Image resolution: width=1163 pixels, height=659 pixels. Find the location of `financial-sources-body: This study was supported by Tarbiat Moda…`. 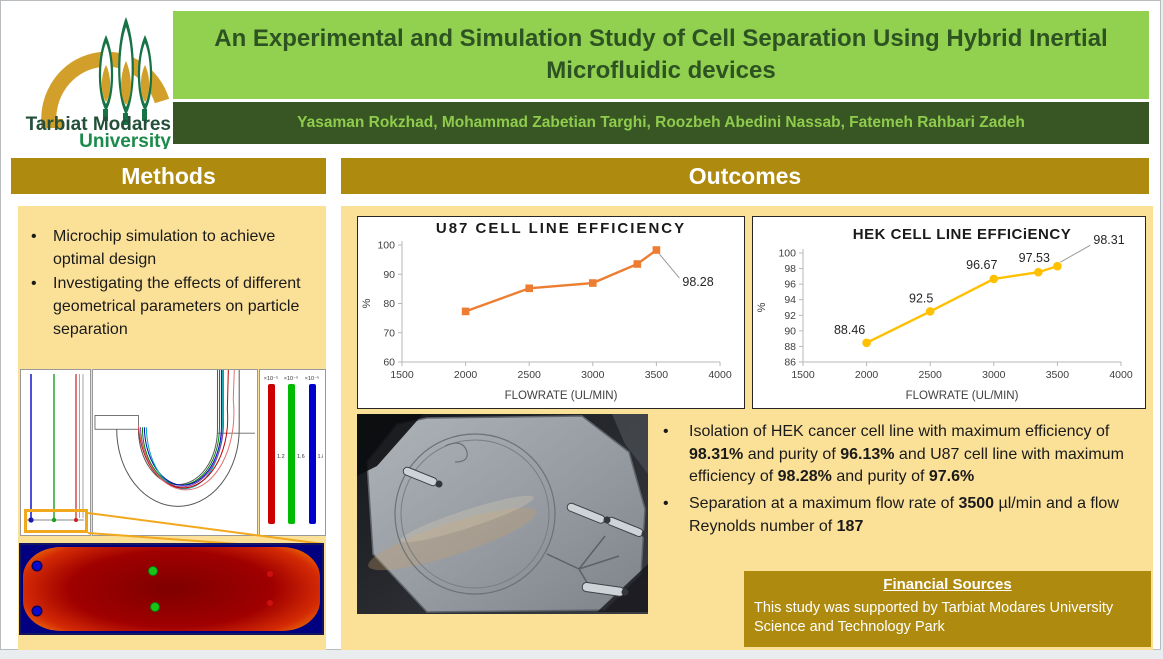

financial-sources-body: This study was supported by Tarbiat Moda… is located at coordinates (934, 617).